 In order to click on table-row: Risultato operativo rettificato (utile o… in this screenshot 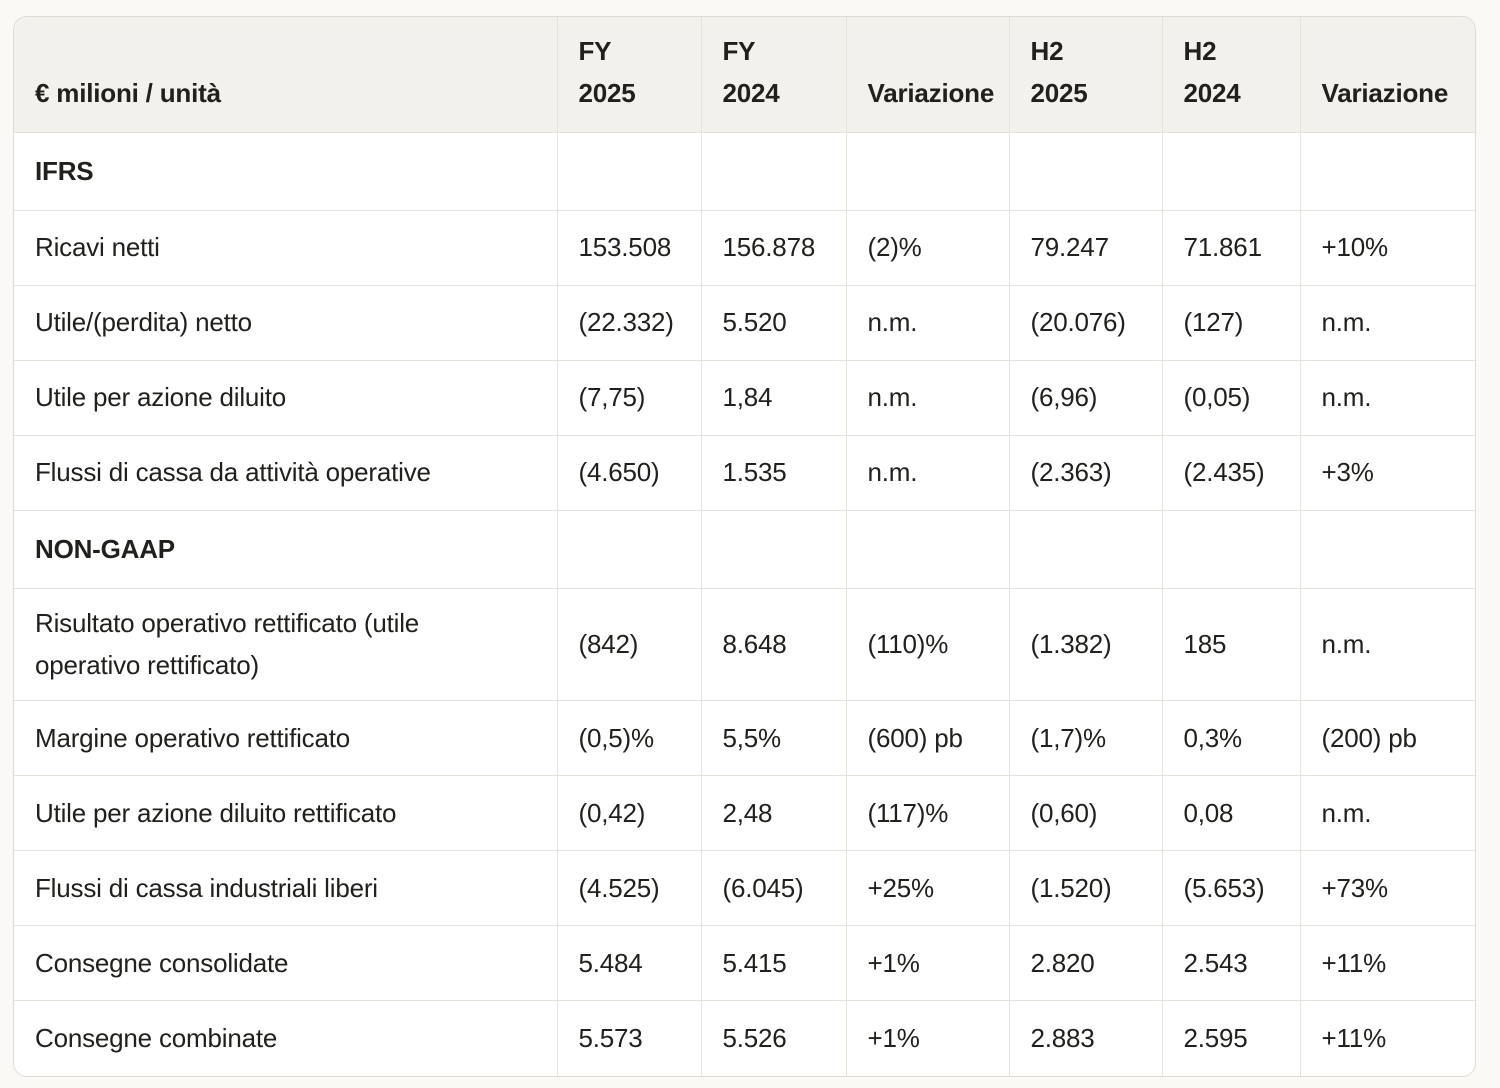, I will do `click(744, 645)`.